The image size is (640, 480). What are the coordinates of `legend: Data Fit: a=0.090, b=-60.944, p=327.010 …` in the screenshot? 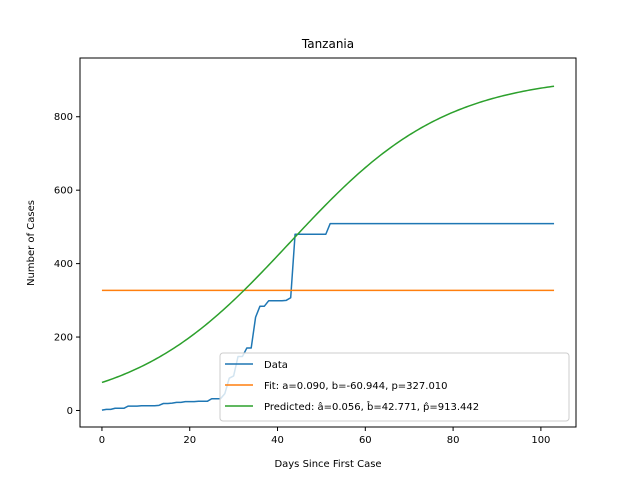 It's located at (394, 387).